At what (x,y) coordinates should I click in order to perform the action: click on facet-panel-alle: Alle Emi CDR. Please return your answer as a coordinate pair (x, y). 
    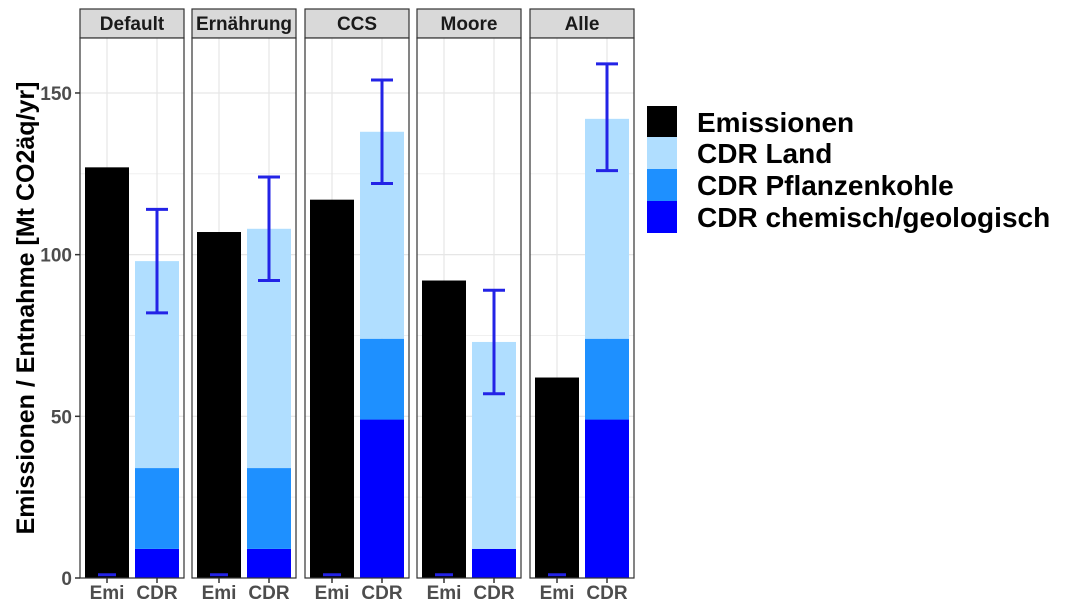
    Looking at the image, I should click on (582, 305).